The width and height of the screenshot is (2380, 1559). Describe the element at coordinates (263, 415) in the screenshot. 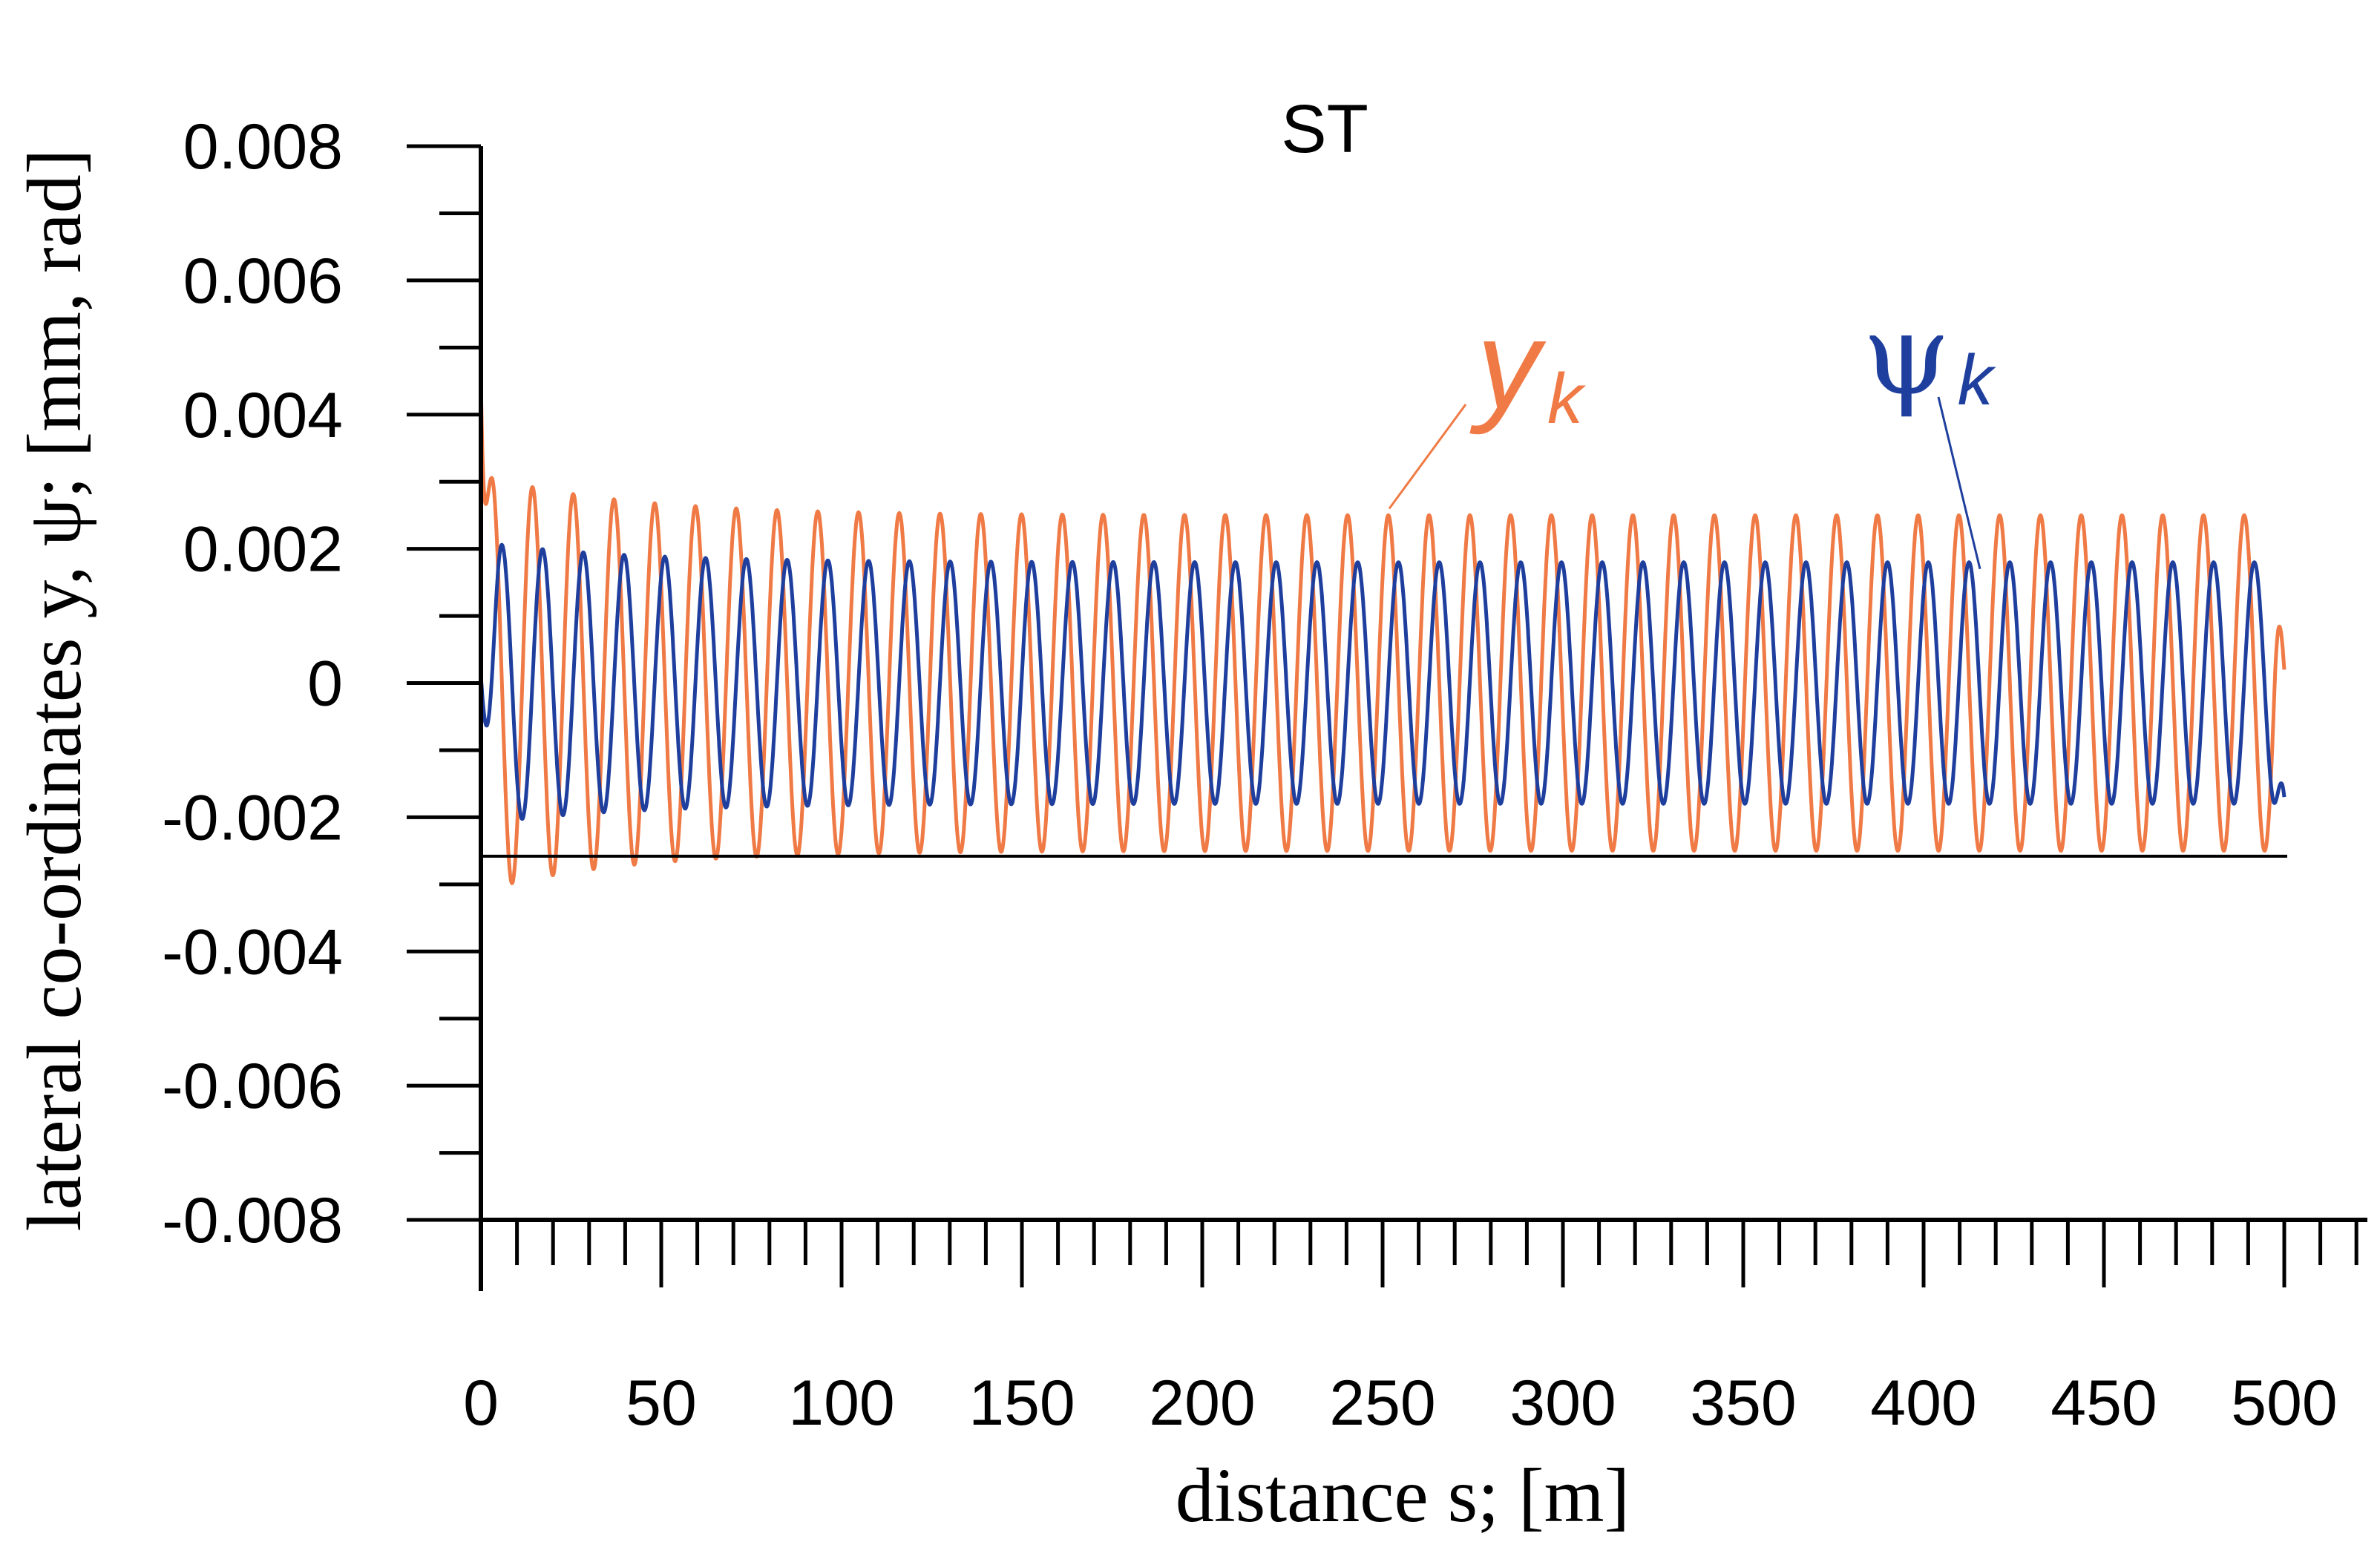

I see `y-tick-label: 0.004` at that location.